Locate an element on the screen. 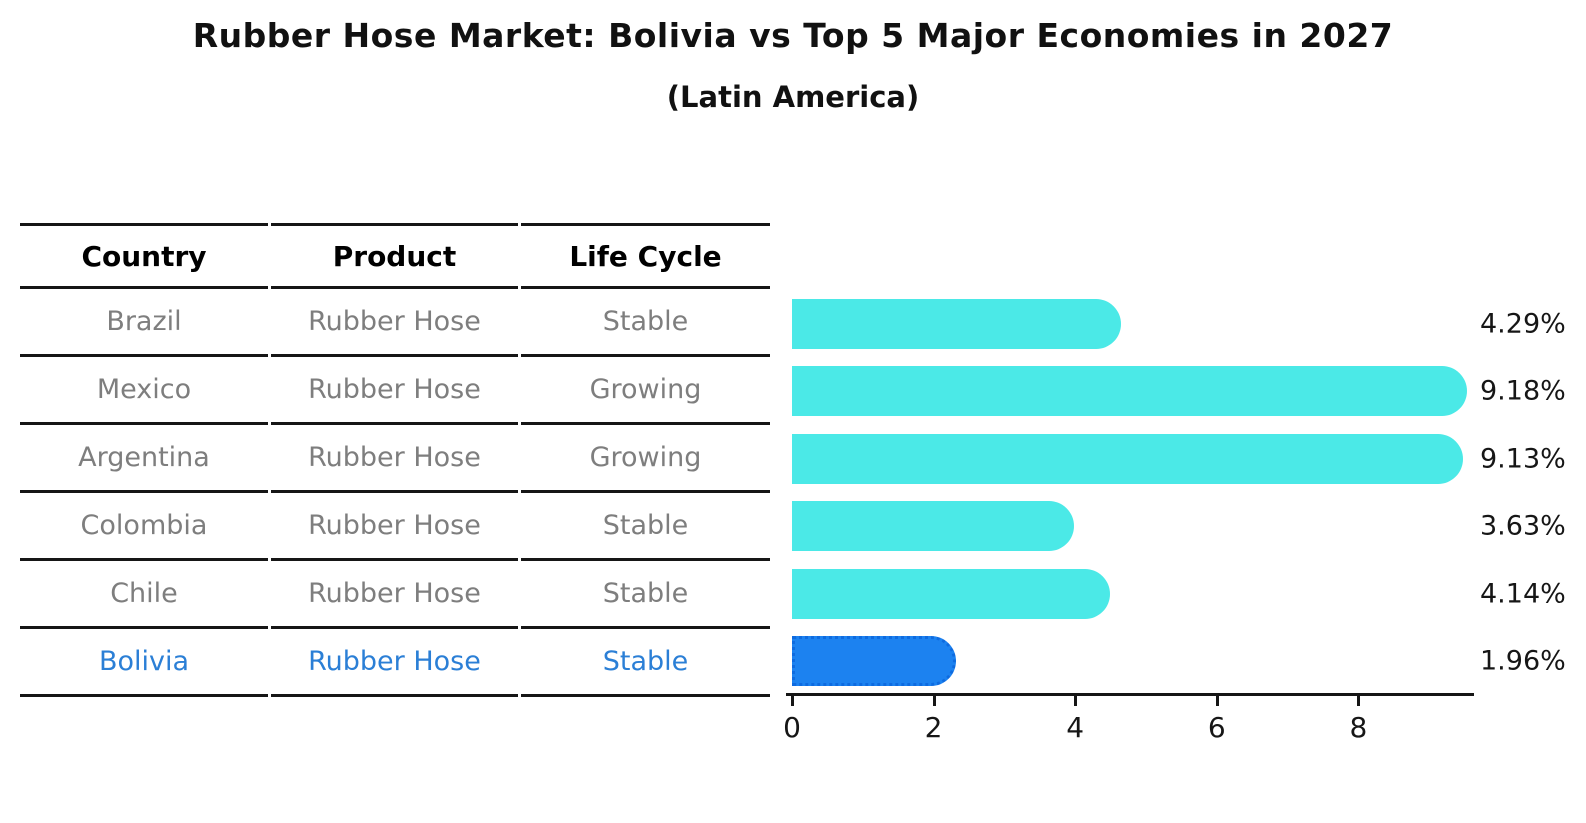 The width and height of the screenshot is (1586, 823). cell-country: Colombia is located at coordinates (144, 527).